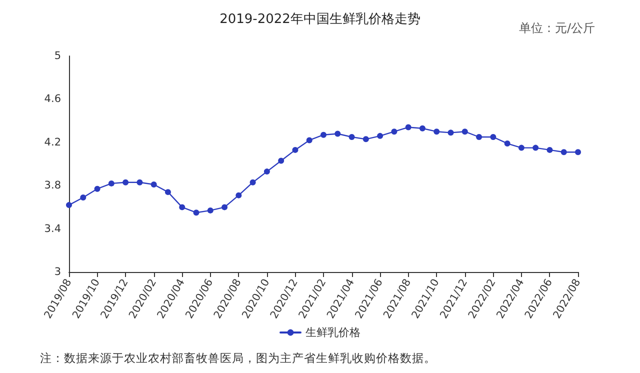 The width and height of the screenshot is (640, 373). What do you see at coordinates (57, 272) in the screenshot?
I see `y-tick-label: 3` at bounding box center [57, 272].